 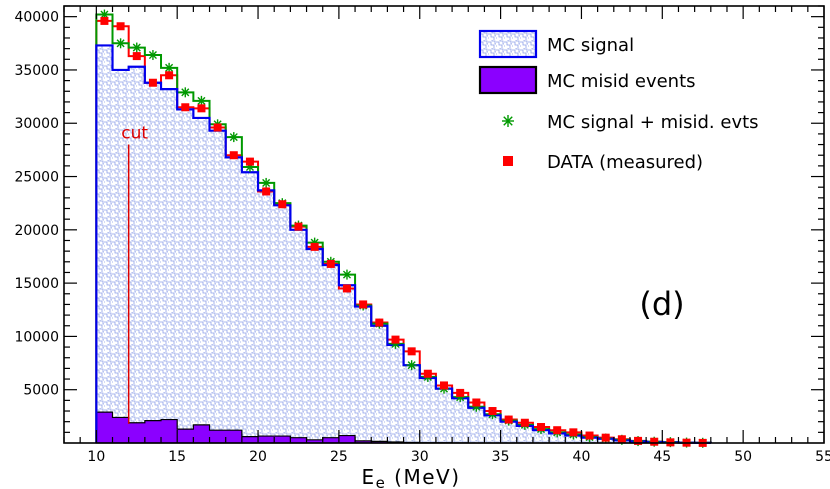 What do you see at coordinates (661, 304) in the screenshot?
I see `panel-label: (d)` at bounding box center [661, 304].